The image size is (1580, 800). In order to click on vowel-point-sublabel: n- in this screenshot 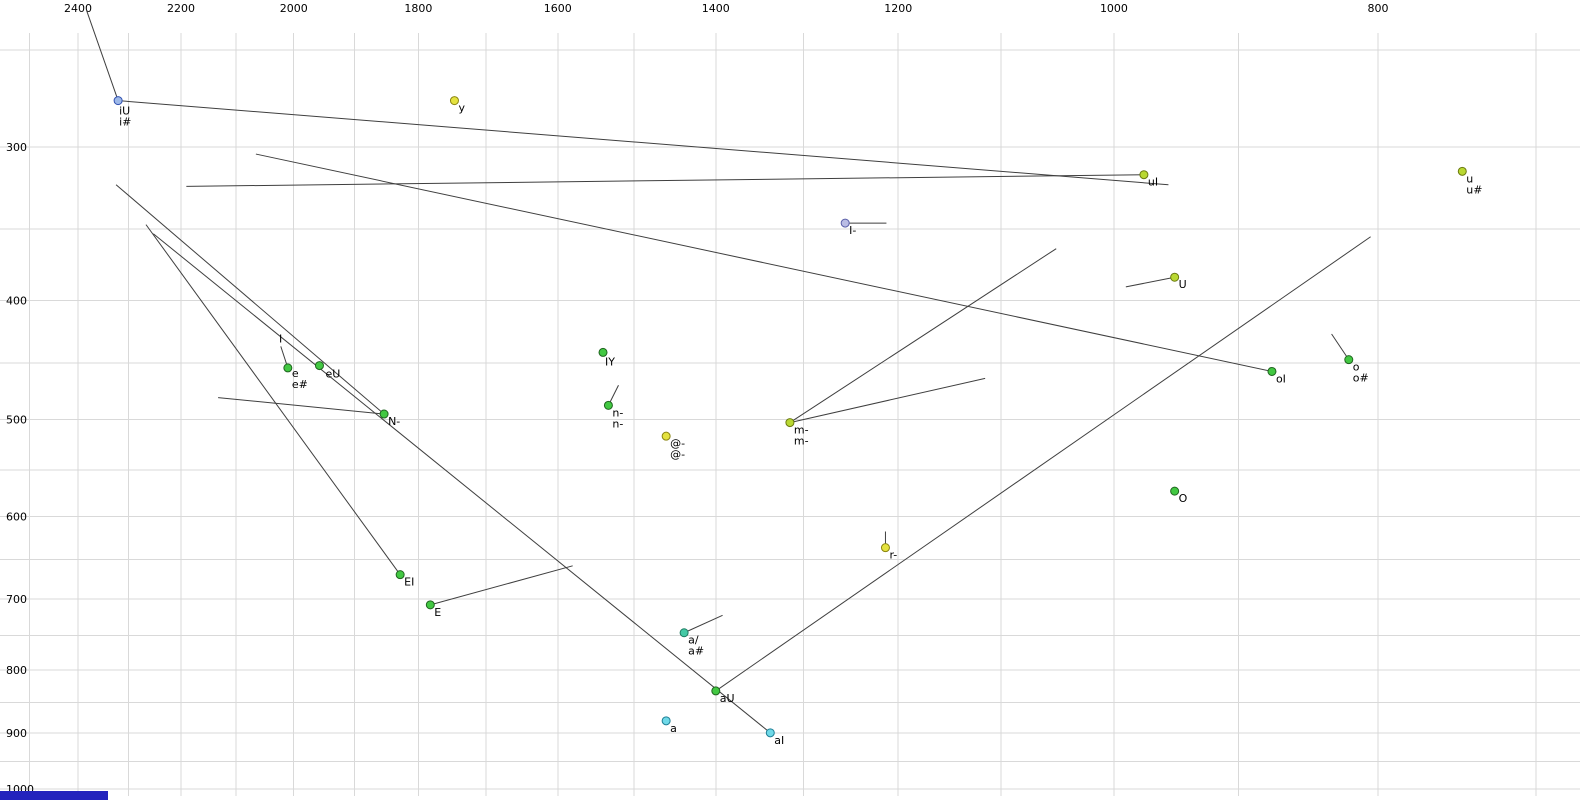, I will do `click(617, 423)`.